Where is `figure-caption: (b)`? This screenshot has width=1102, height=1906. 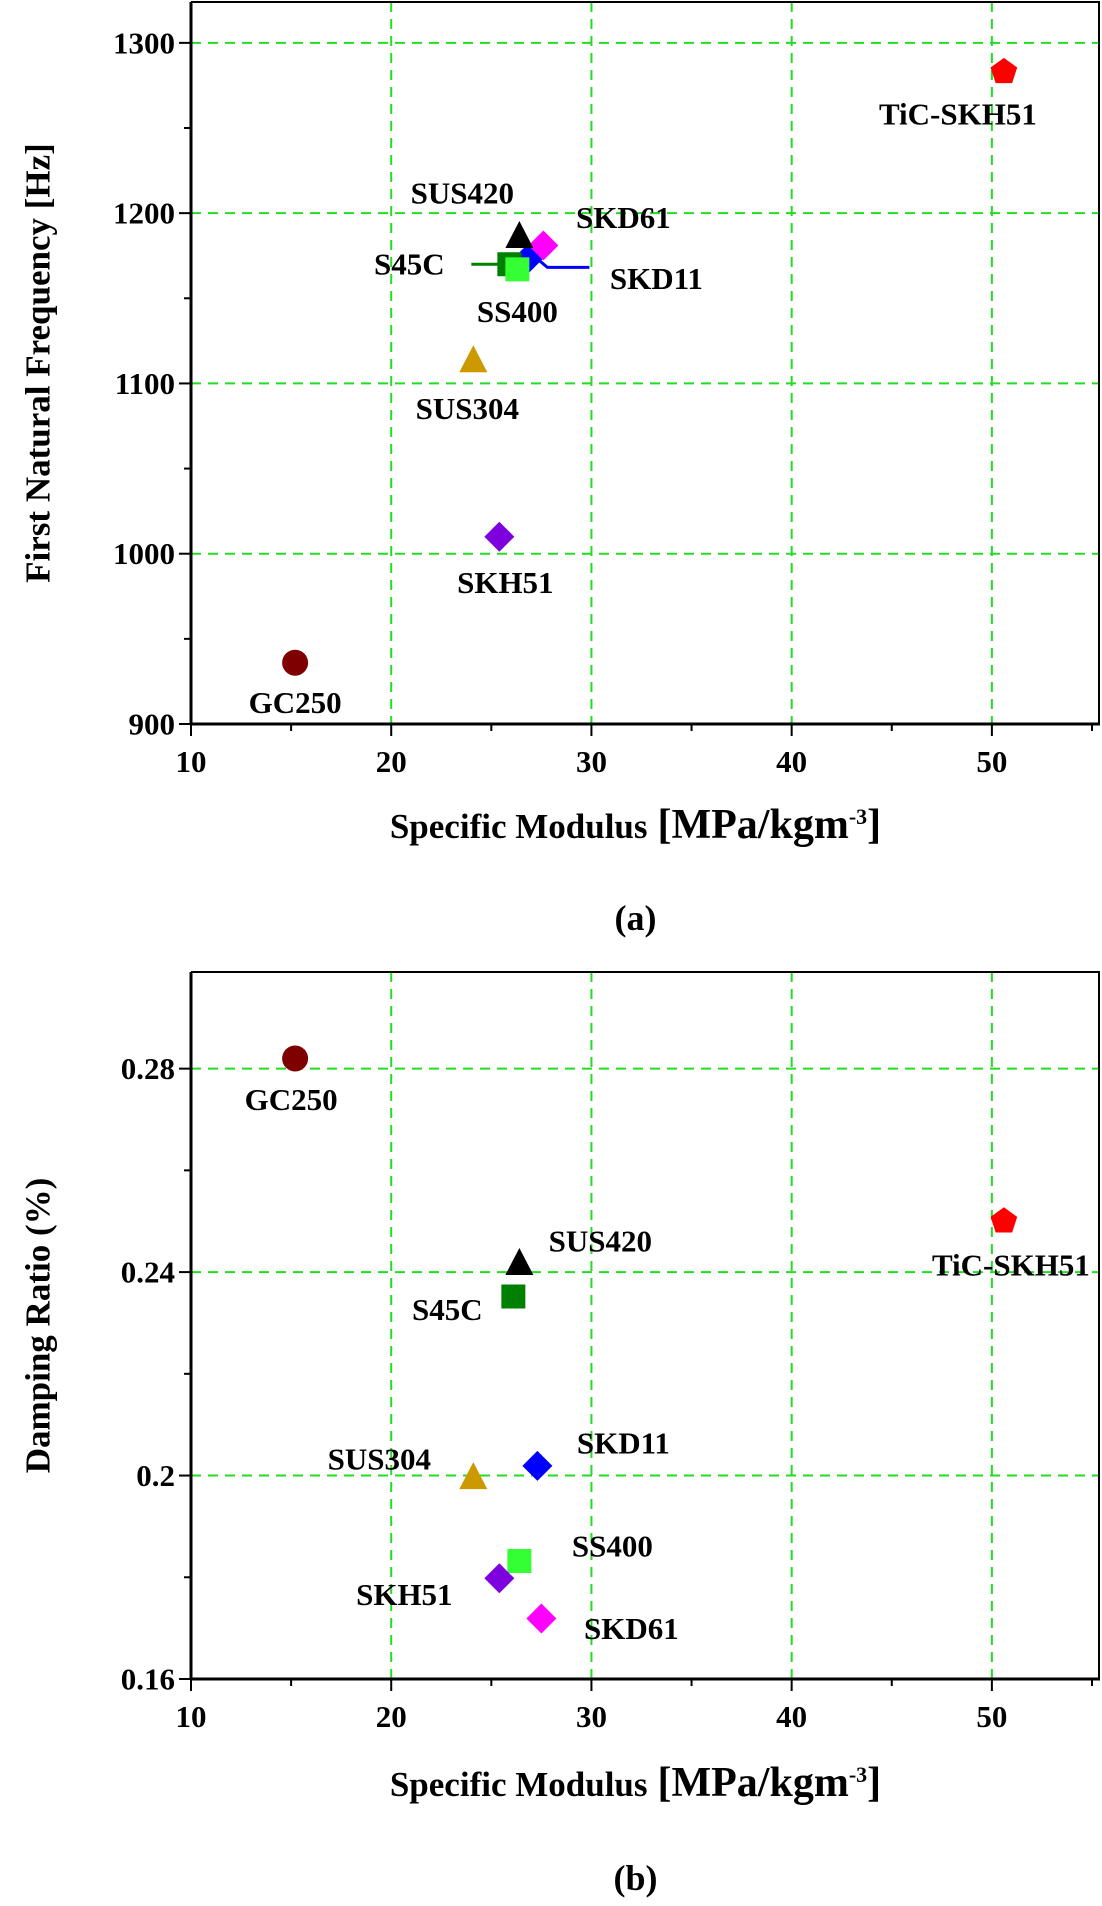
figure-caption: (b) is located at coordinates (636, 1878).